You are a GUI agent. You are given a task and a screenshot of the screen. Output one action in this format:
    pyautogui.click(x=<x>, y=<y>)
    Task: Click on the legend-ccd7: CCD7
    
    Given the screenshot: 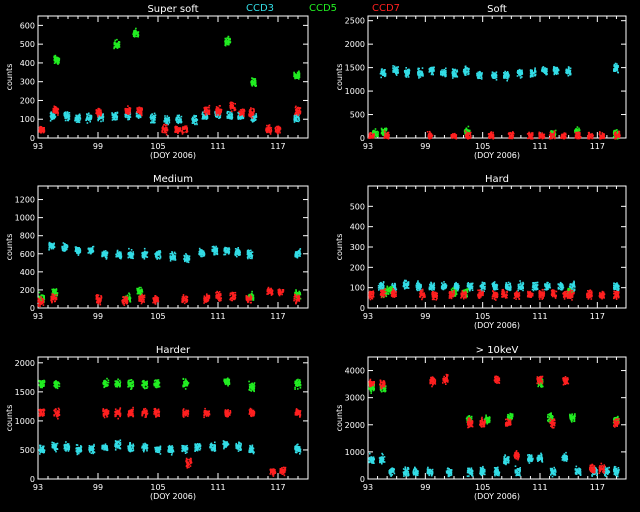 What is the action you would take?
    pyautogui.click(x=386, y=8)
    